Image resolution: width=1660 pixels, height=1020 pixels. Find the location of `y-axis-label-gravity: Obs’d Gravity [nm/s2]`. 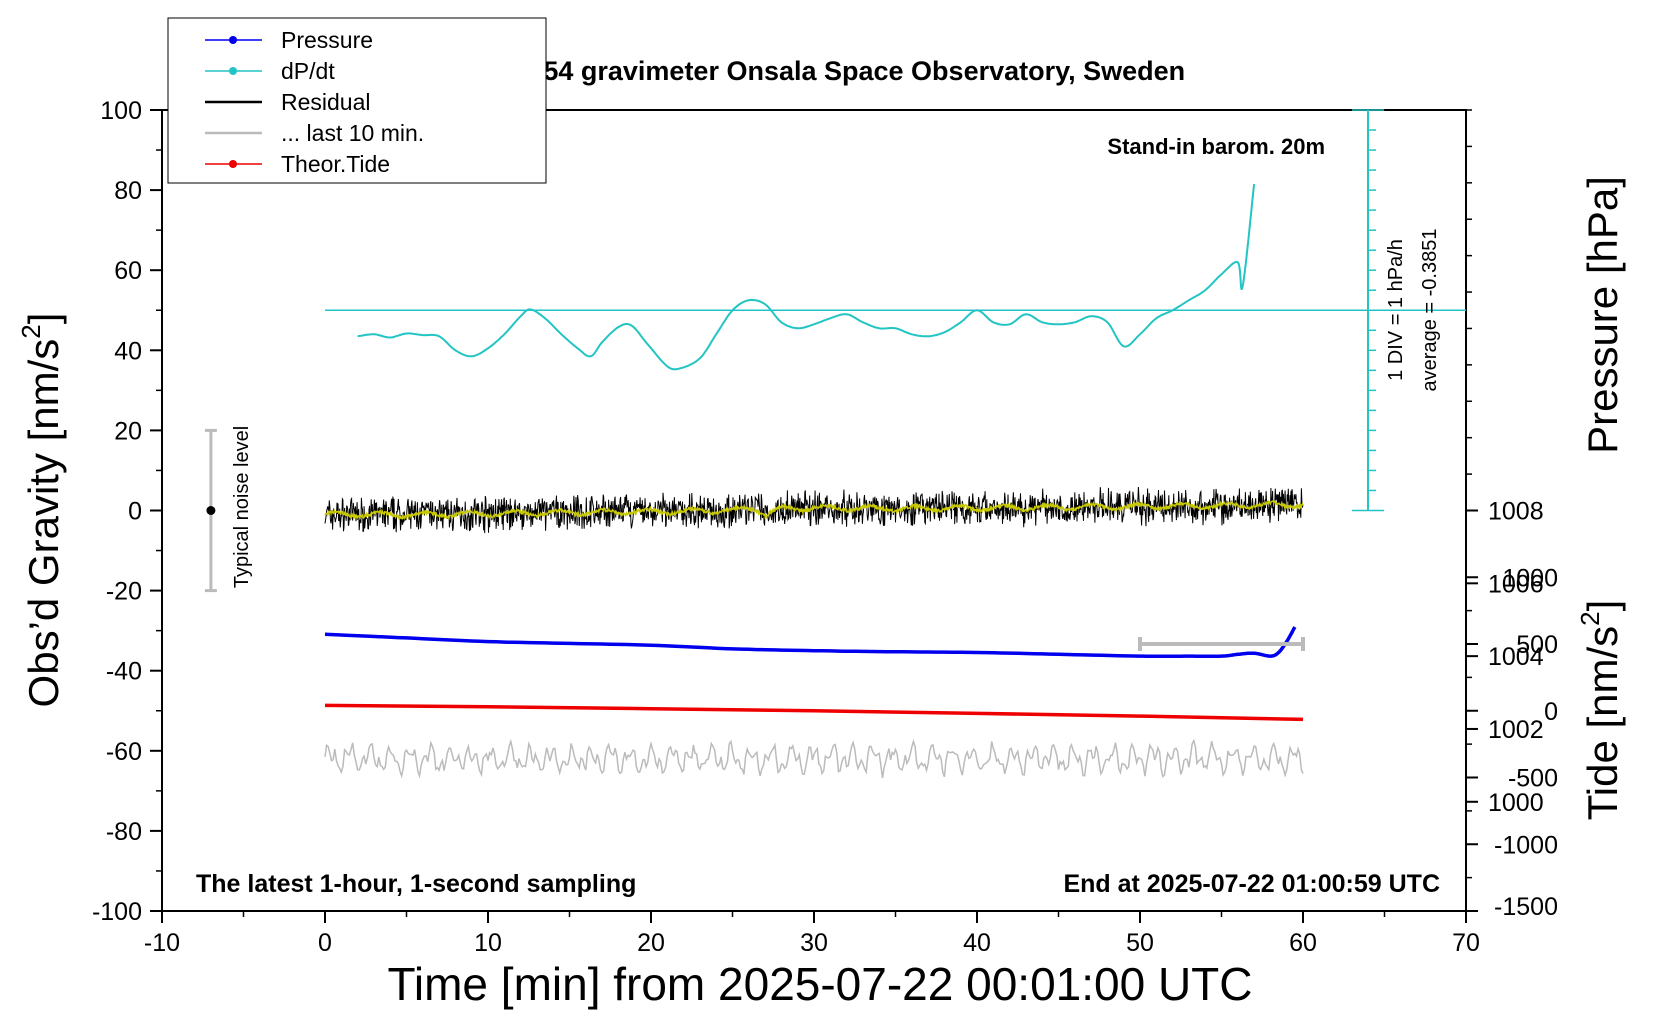

y-axis-label-gravity: Obs’d Gravity [nm/s2] is located at coordinates (41, 510).